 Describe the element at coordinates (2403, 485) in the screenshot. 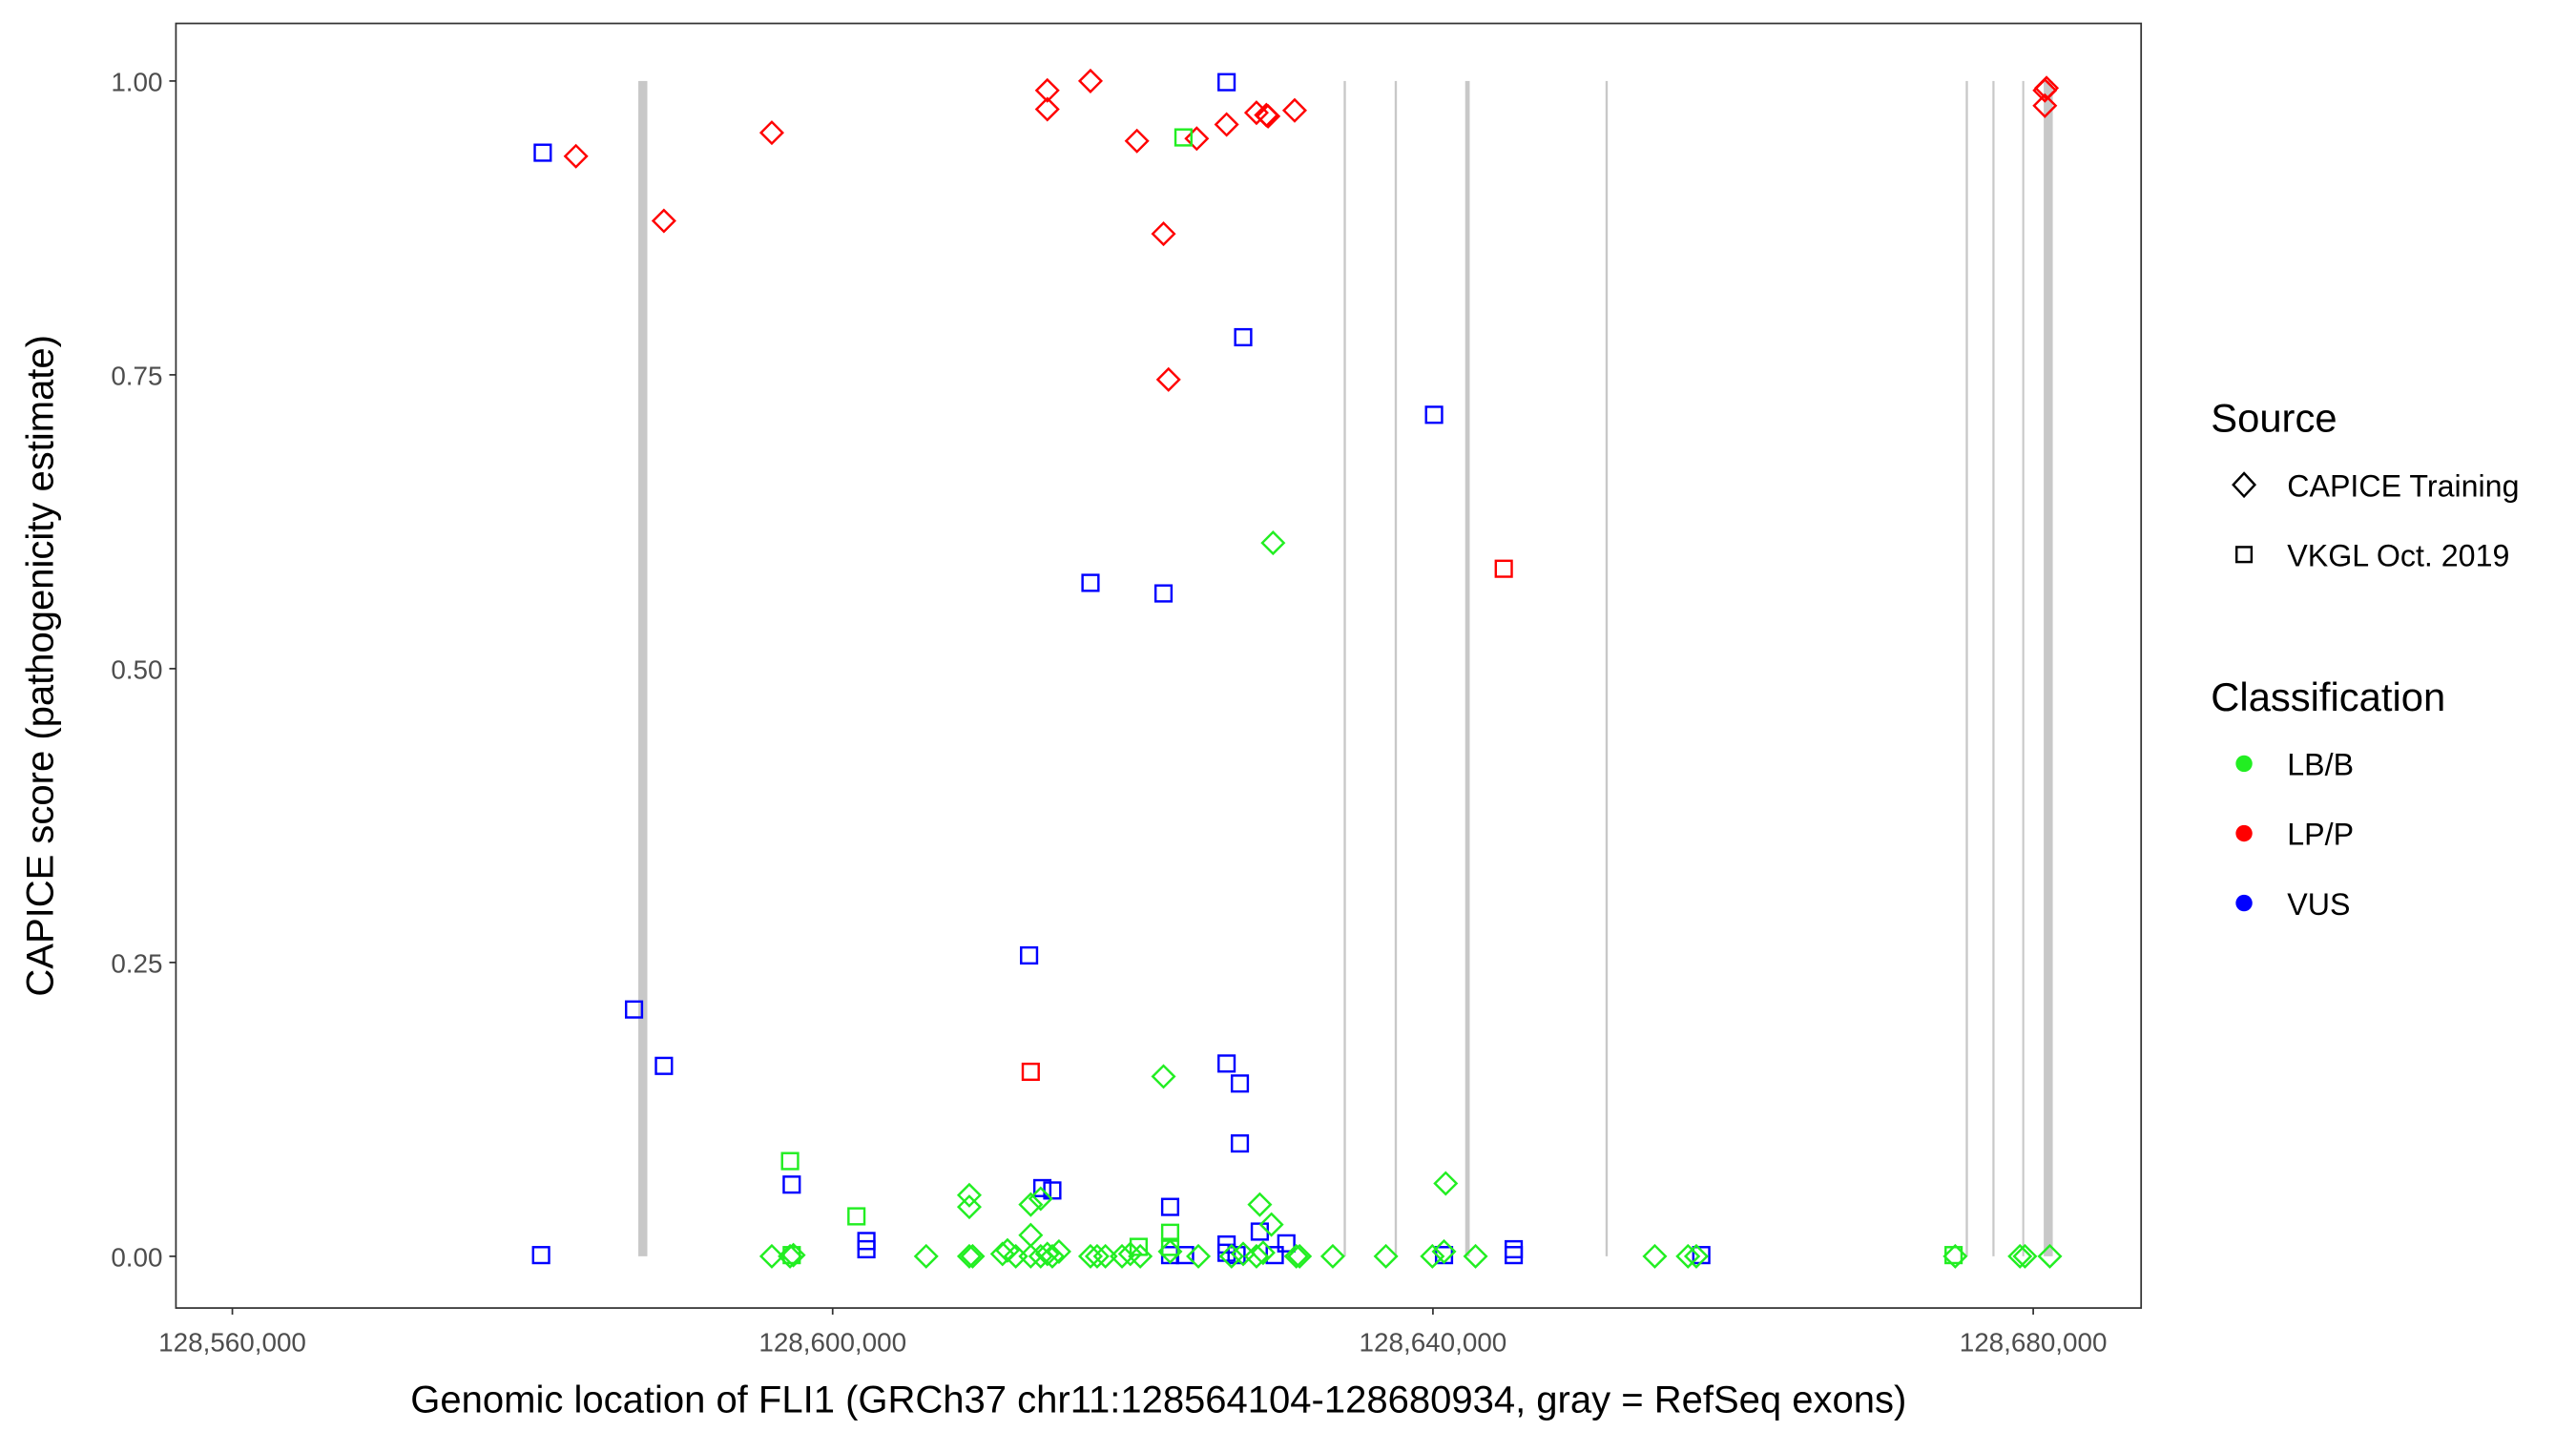

I see `legend-source-capice: CAPICE Training` at that location.